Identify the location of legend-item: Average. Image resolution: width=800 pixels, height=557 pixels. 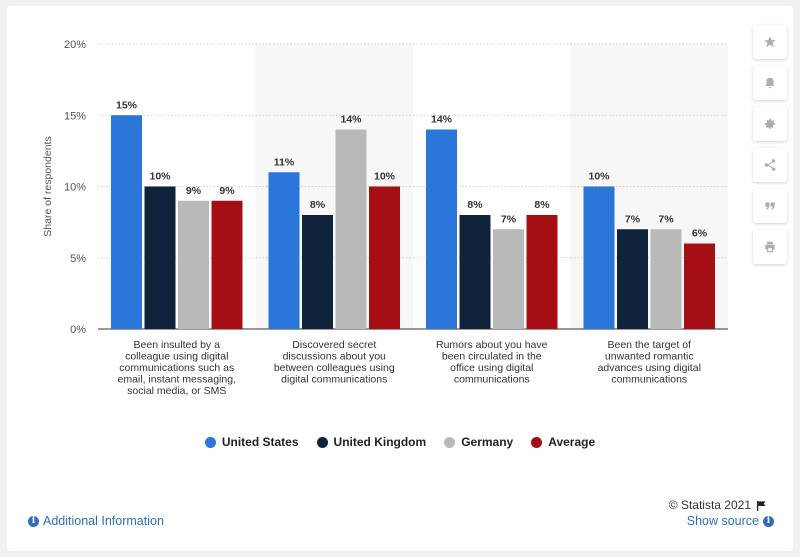
(563, 442).